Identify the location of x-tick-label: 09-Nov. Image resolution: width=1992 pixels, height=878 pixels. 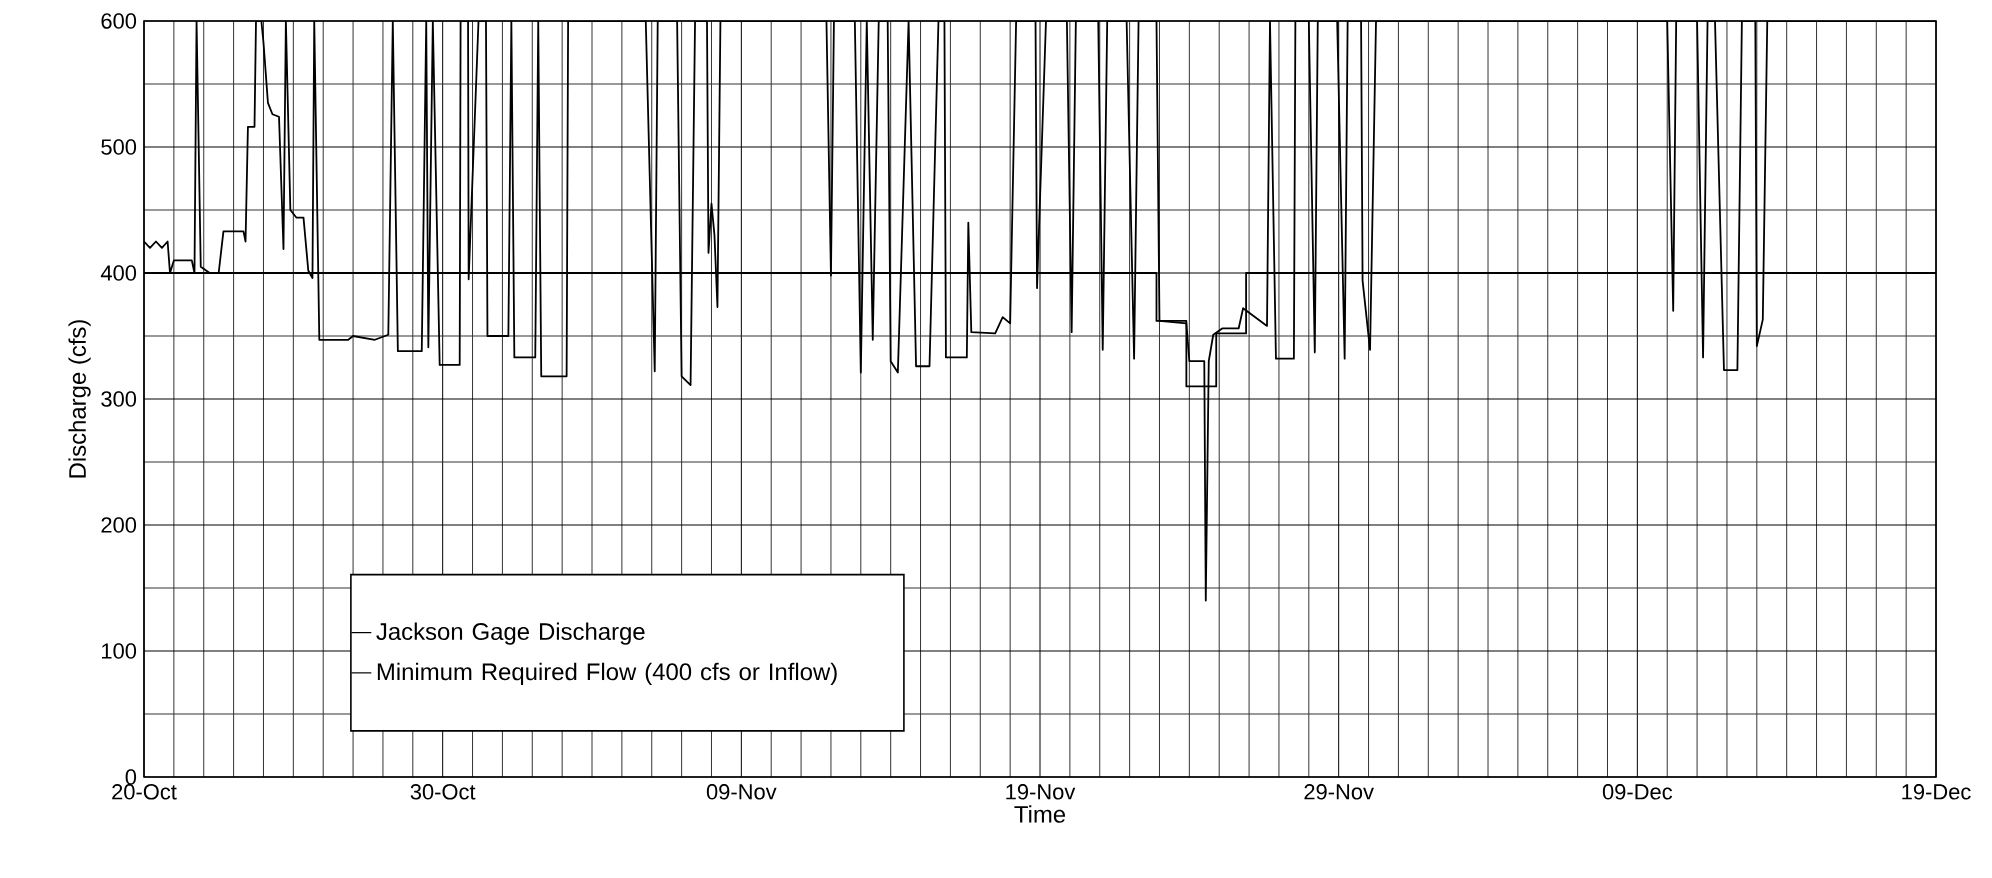
(741, 792).